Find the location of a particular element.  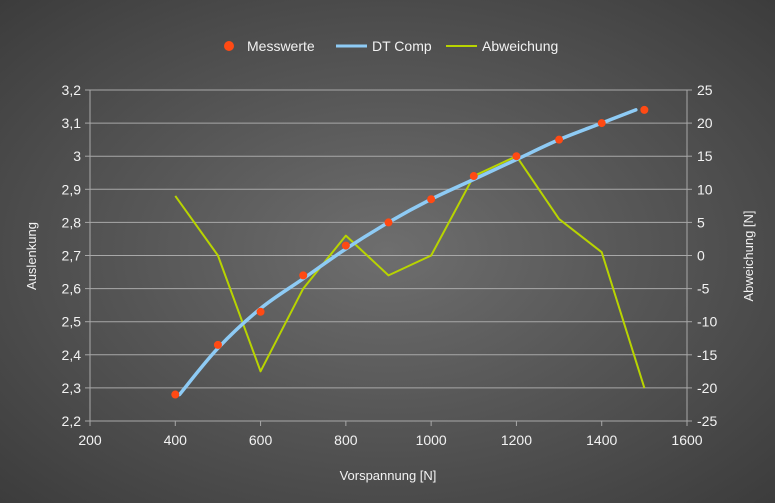

y-tick-label: 3 is located at coordinates (77, 156).